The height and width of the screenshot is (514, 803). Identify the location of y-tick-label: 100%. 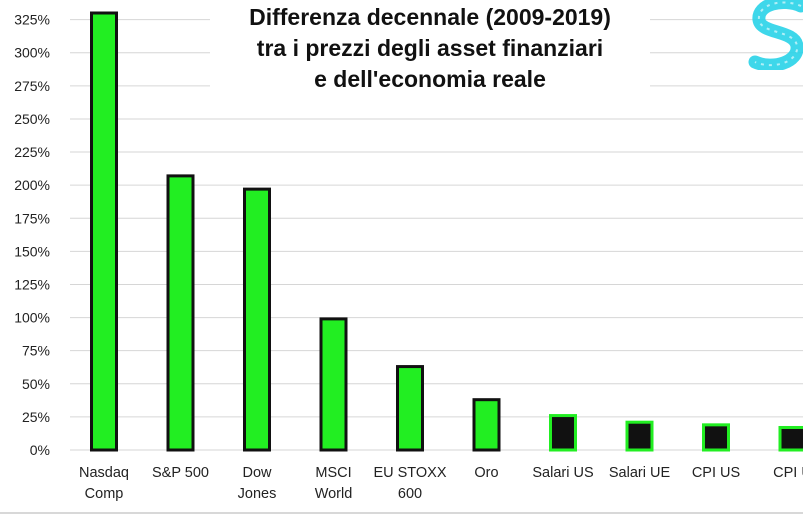
(32, 318).